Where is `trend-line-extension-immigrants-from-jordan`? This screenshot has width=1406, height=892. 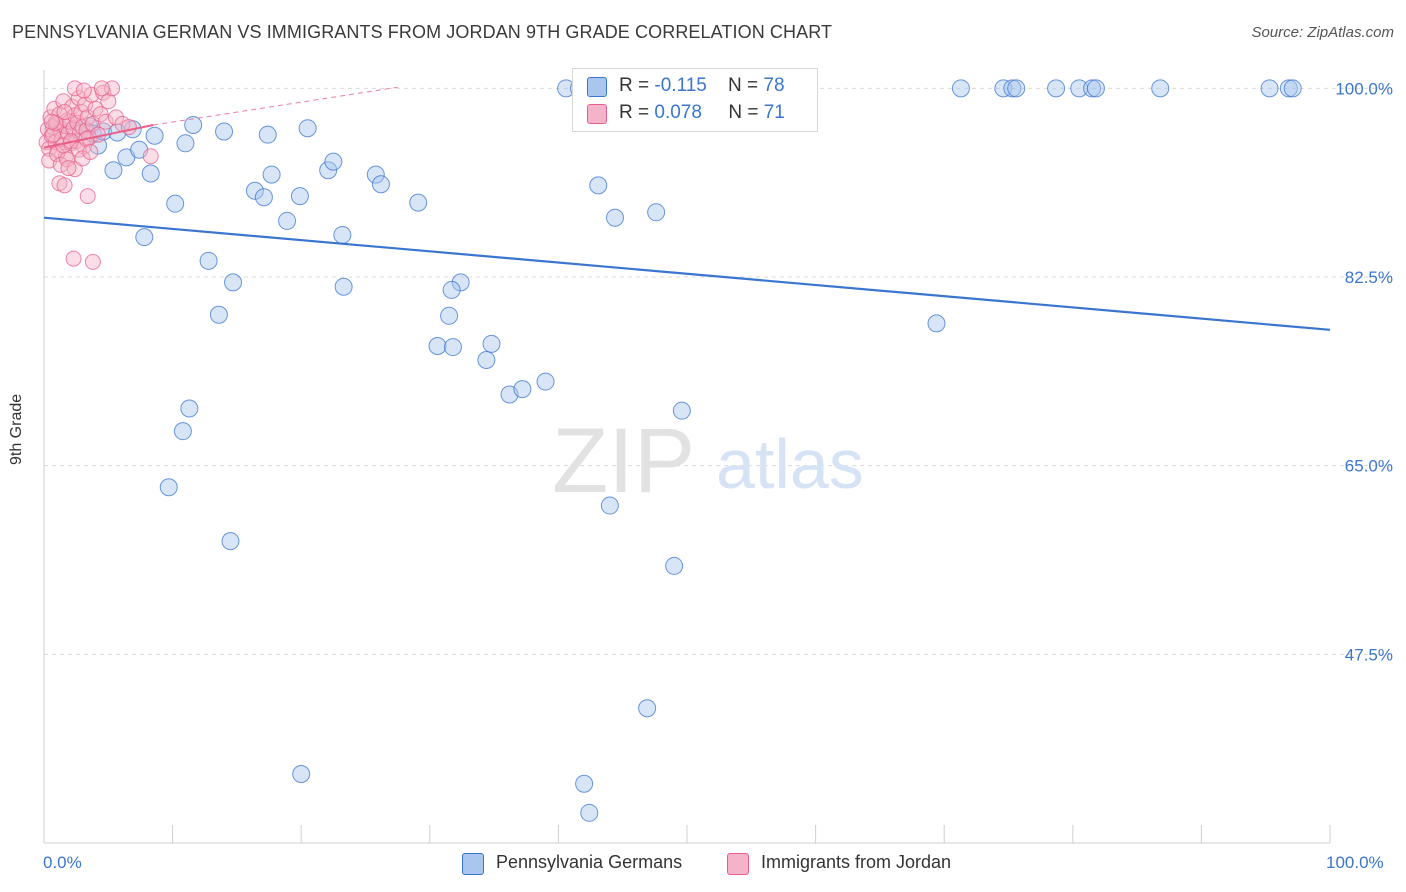 trend-line-extension-immigrants-from-jordan is located at coordinates (275, 106).